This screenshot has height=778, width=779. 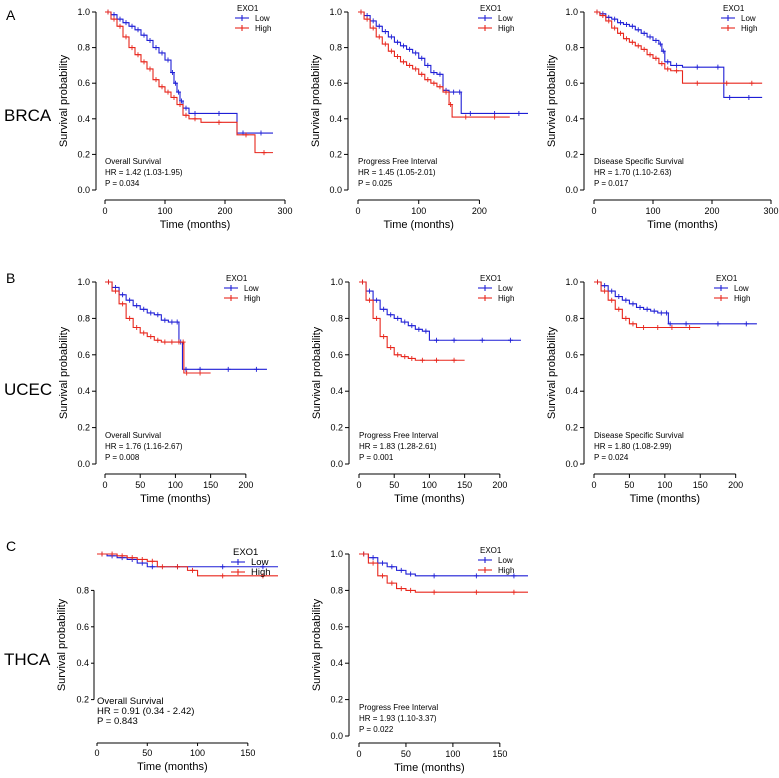 What do you see at coordinates (245, 485) in the screenshot?
I see `x-tick-label: 200` at bounding box center [245, 485].